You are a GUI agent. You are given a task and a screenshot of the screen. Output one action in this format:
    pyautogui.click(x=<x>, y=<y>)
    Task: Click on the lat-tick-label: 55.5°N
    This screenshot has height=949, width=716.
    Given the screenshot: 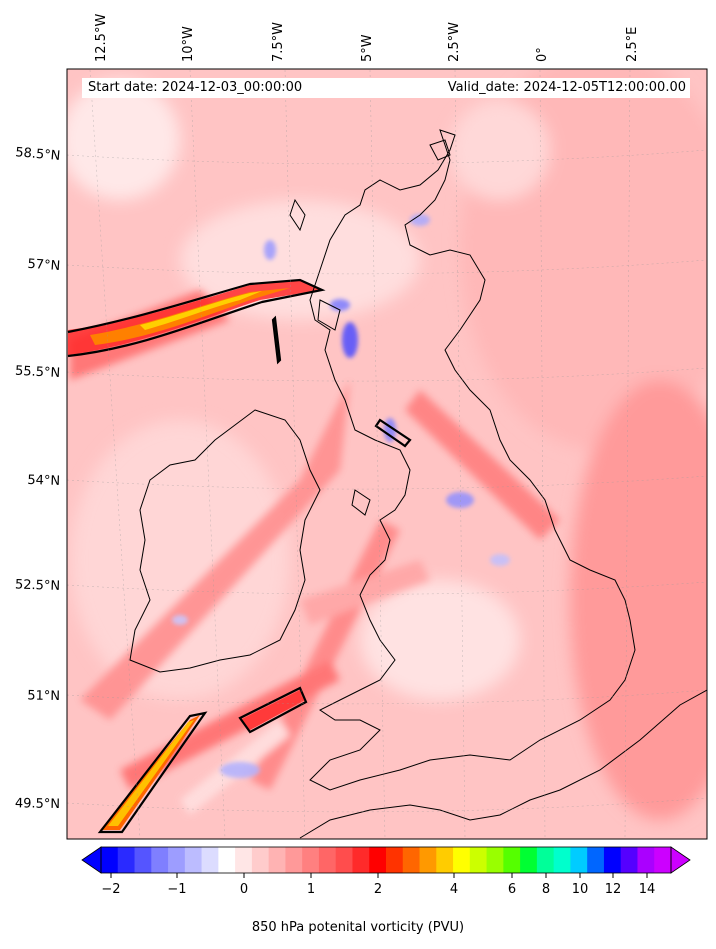 What is the action you would take?
    pyautogui.click(x=38, y=372)
    